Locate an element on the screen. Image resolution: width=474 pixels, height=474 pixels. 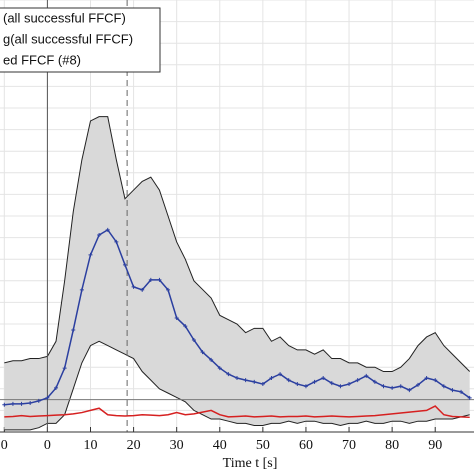
legend-box is located at coordinates (80, 40).